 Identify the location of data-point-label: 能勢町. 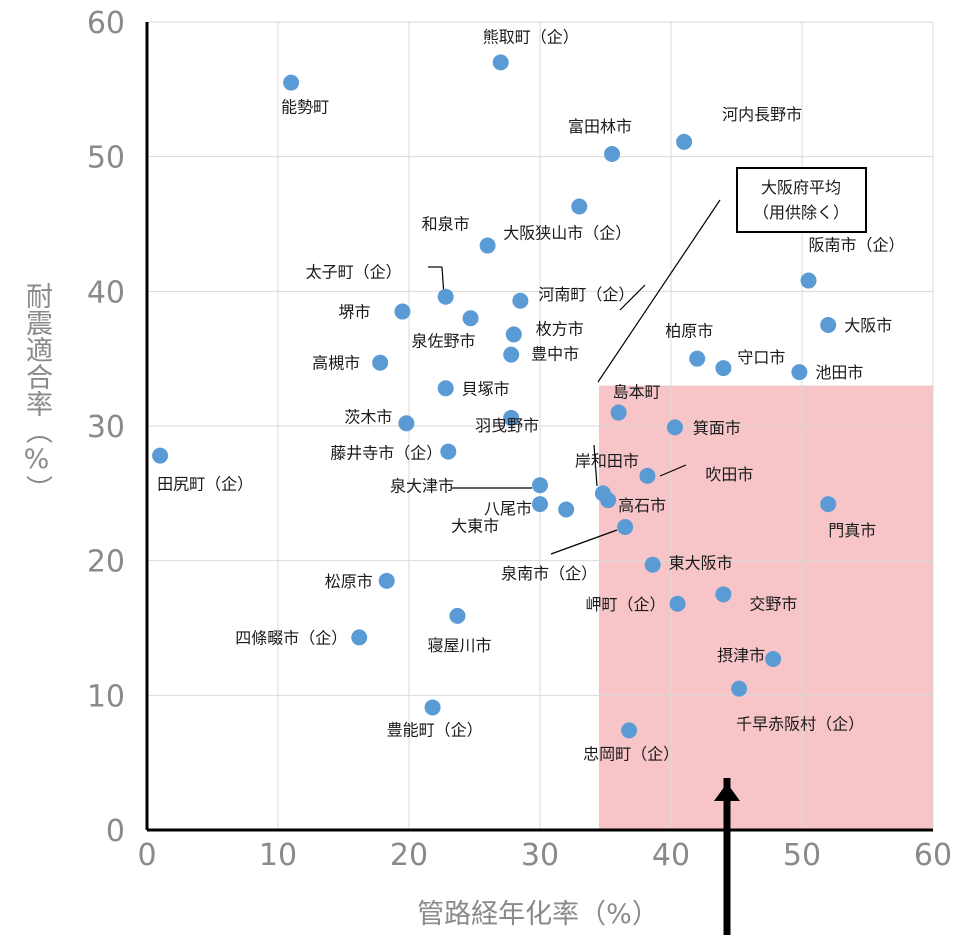
(305, 107).